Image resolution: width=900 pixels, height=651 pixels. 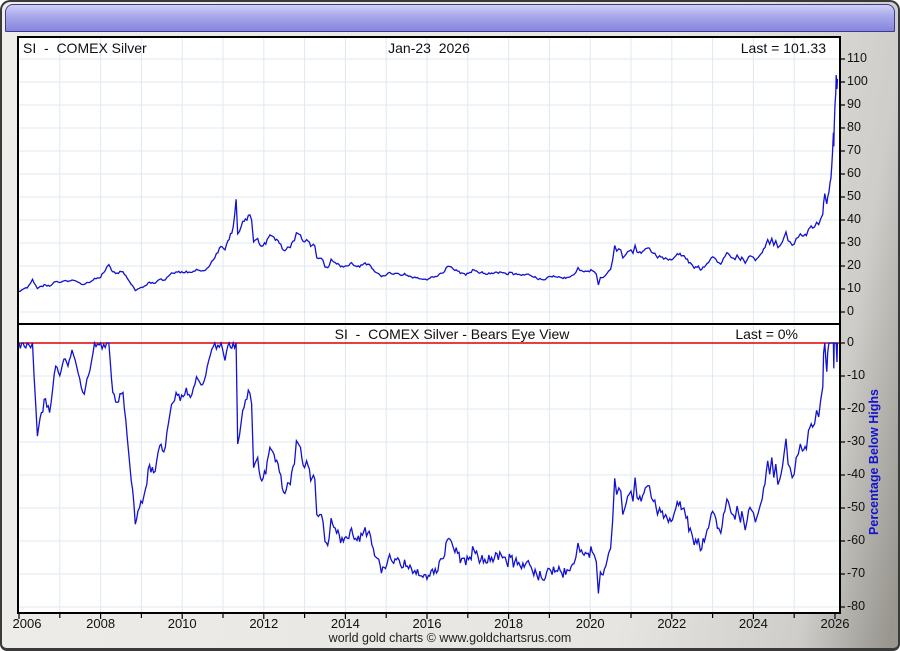 What do you see at coordinates (854, 265) in the screenshot?
I see `y-tick-label: 20` at bounding box center [854, 265].